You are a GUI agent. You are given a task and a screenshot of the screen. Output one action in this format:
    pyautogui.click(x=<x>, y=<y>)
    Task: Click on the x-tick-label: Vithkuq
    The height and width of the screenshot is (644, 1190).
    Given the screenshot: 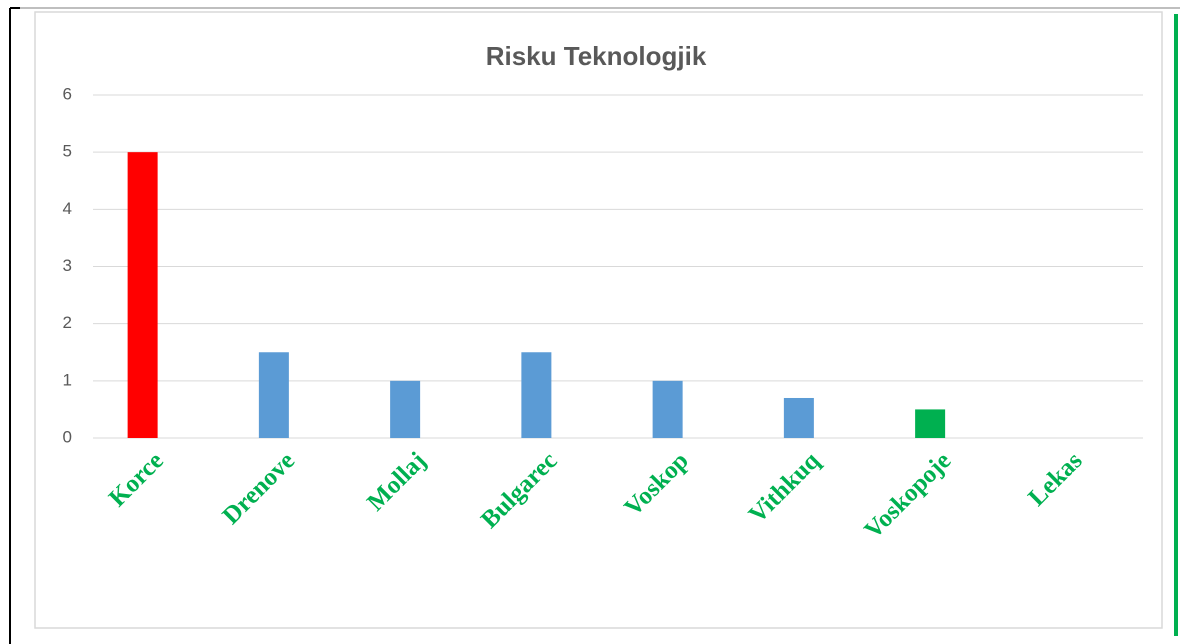 What is the action you would take?
    pyautogui.click(x=784, y=487)
    